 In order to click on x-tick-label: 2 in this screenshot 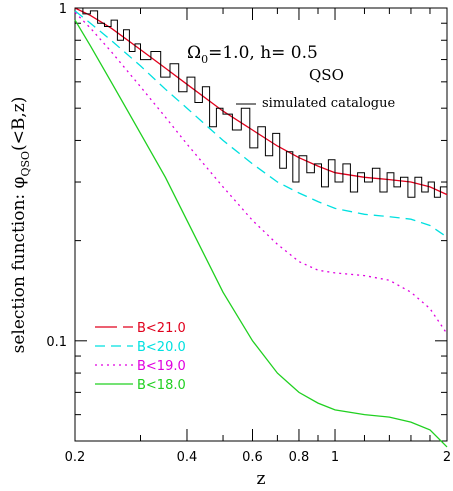, I will do `click(447, 457)`.